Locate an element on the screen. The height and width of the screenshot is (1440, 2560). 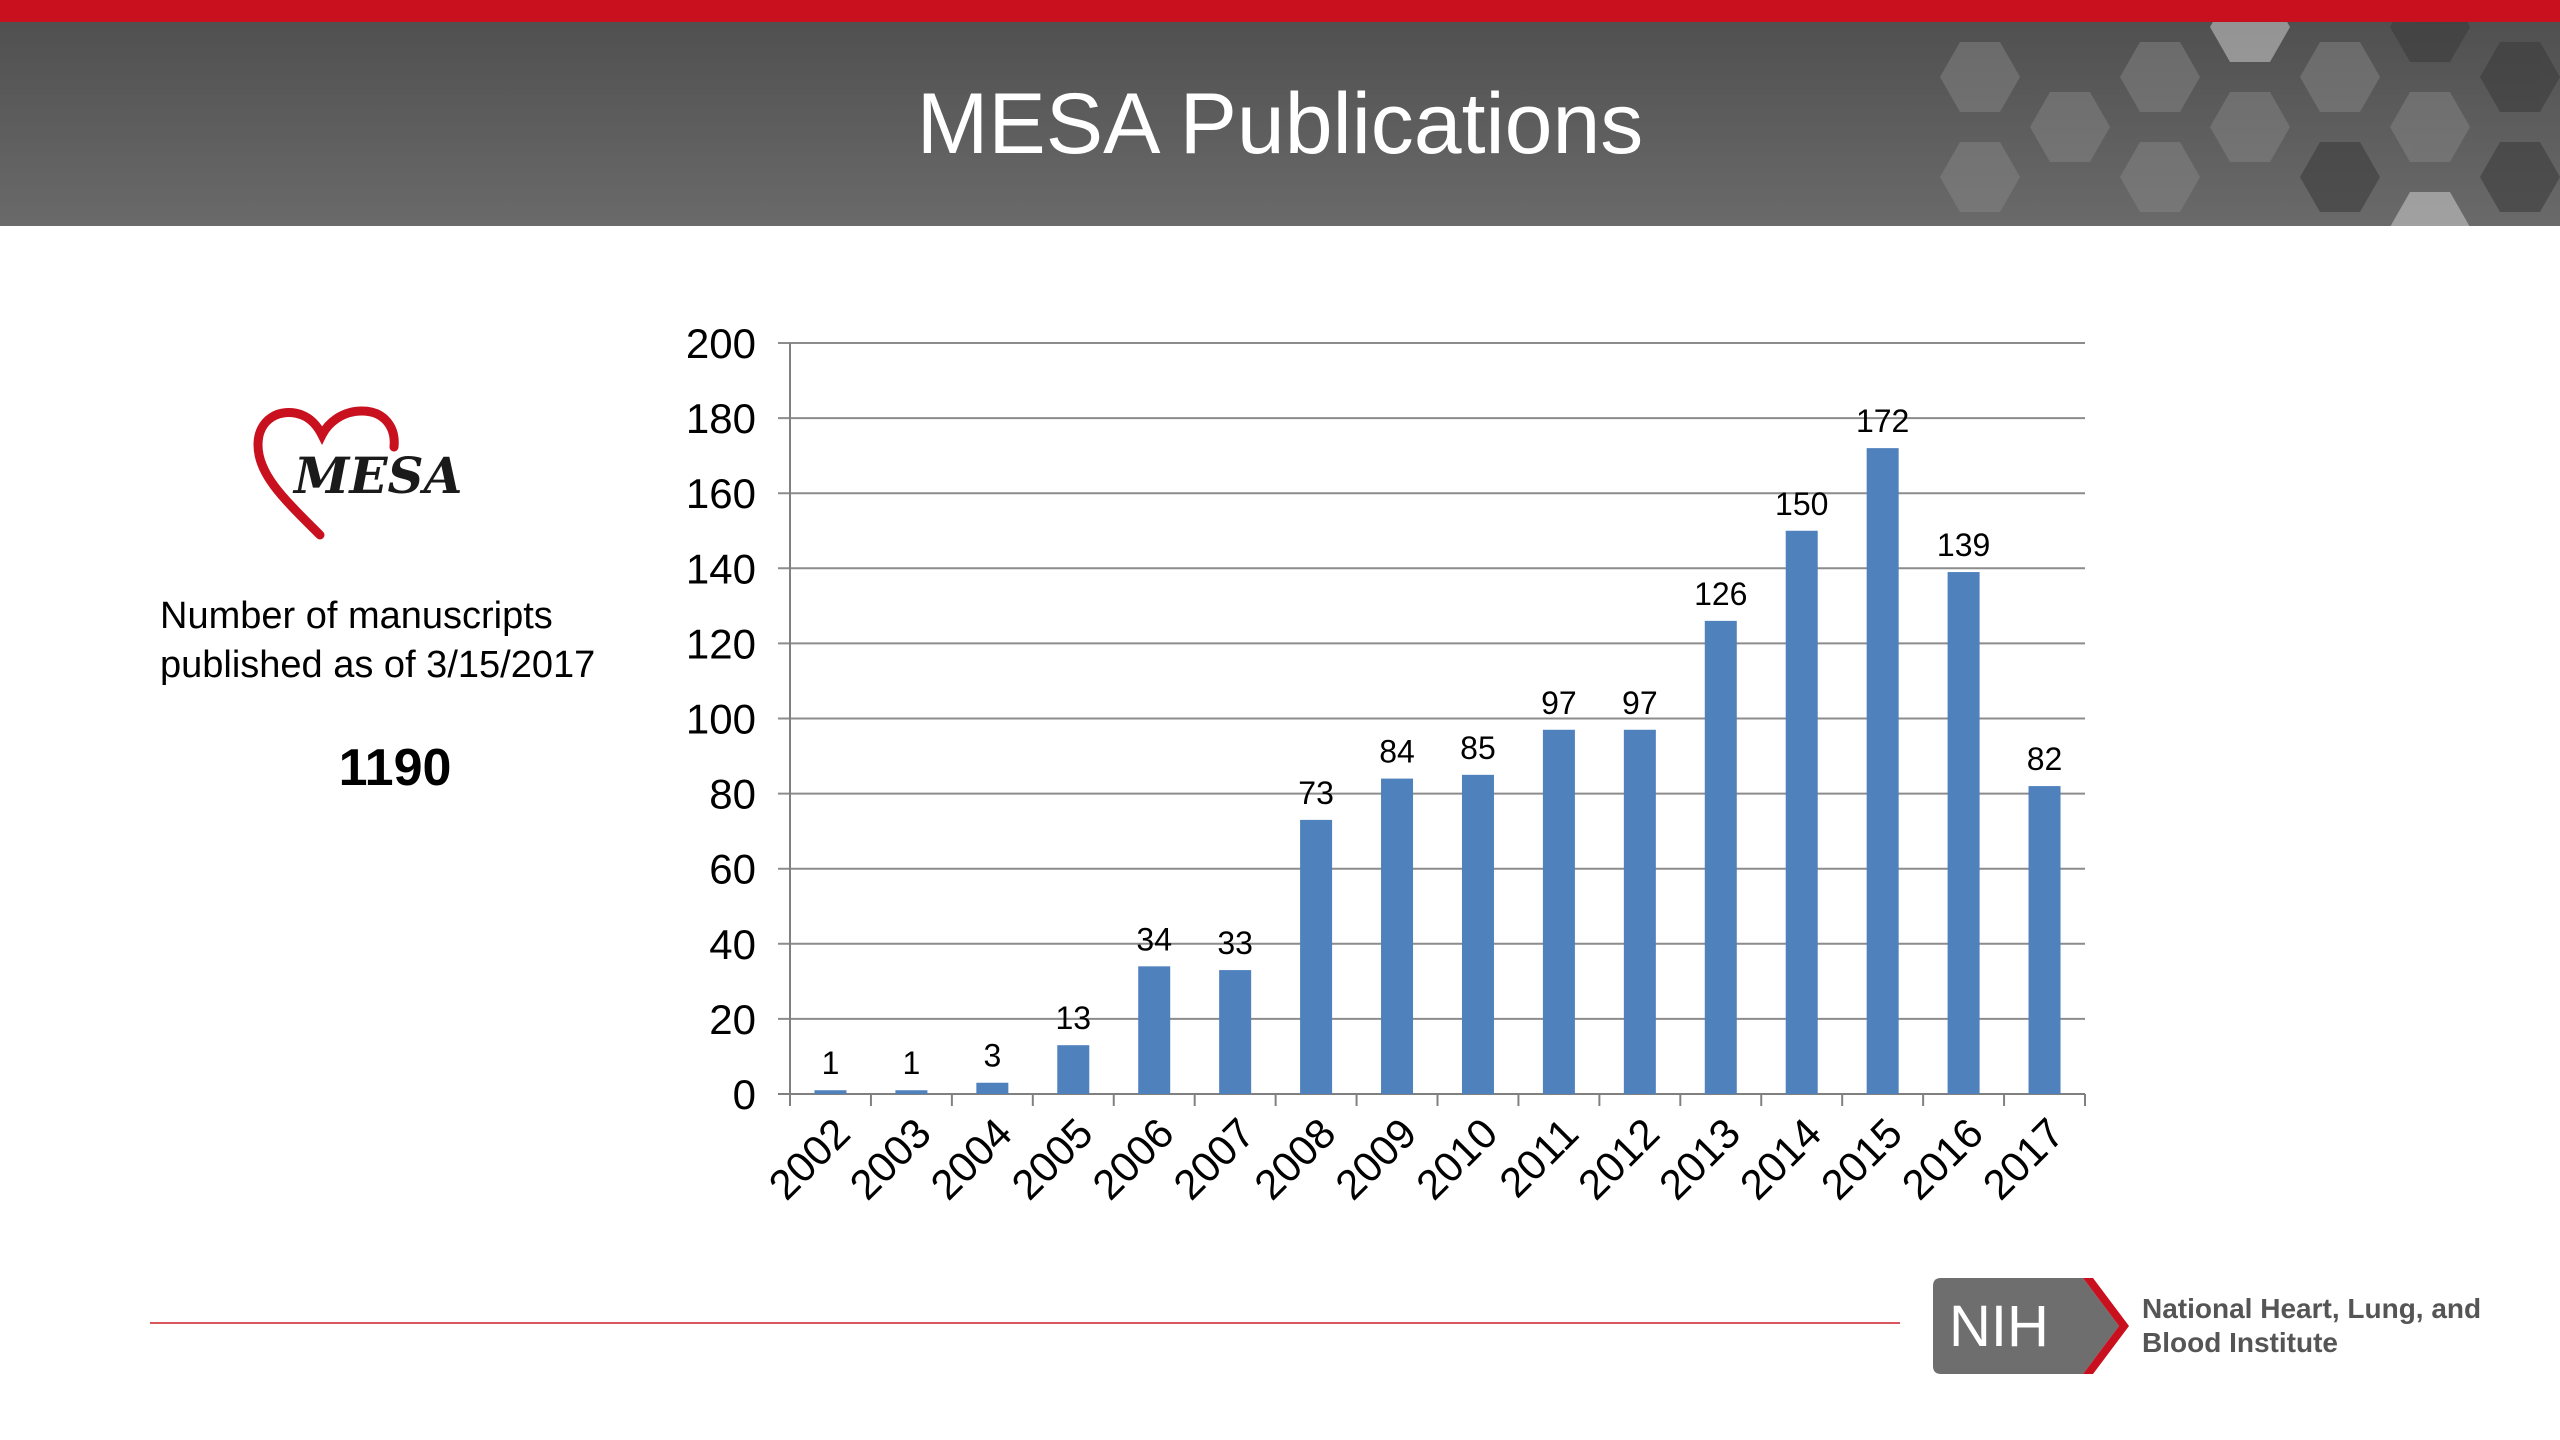
x-tick-label: 2004 is located at coordinates (970, 1158).